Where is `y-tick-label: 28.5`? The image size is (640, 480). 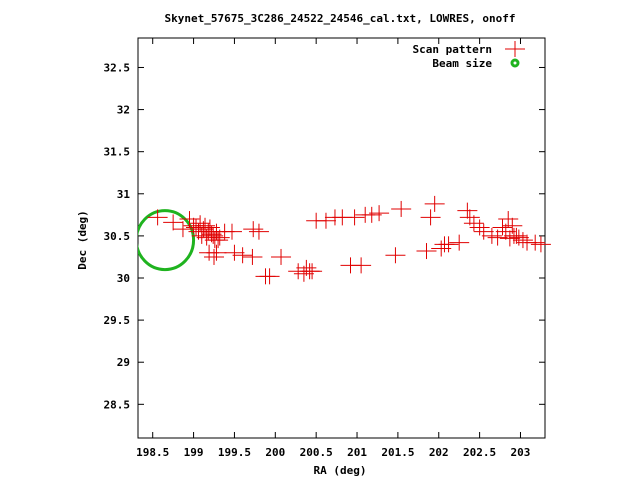
y-tick-label: 28.5 is located at coordinates (117, 404).